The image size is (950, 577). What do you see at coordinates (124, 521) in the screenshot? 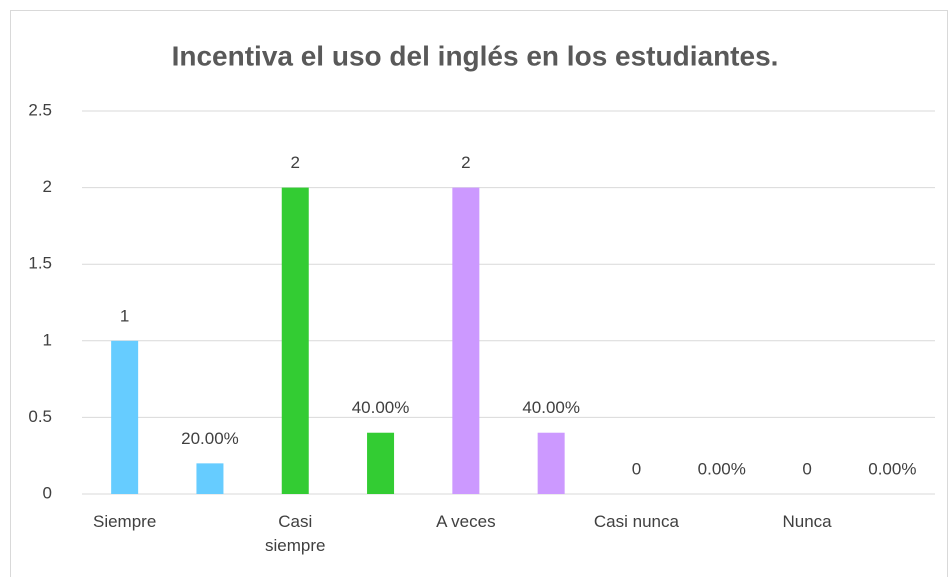
I see `x-tick-label: Siempre` at bounding box center [124, 521].